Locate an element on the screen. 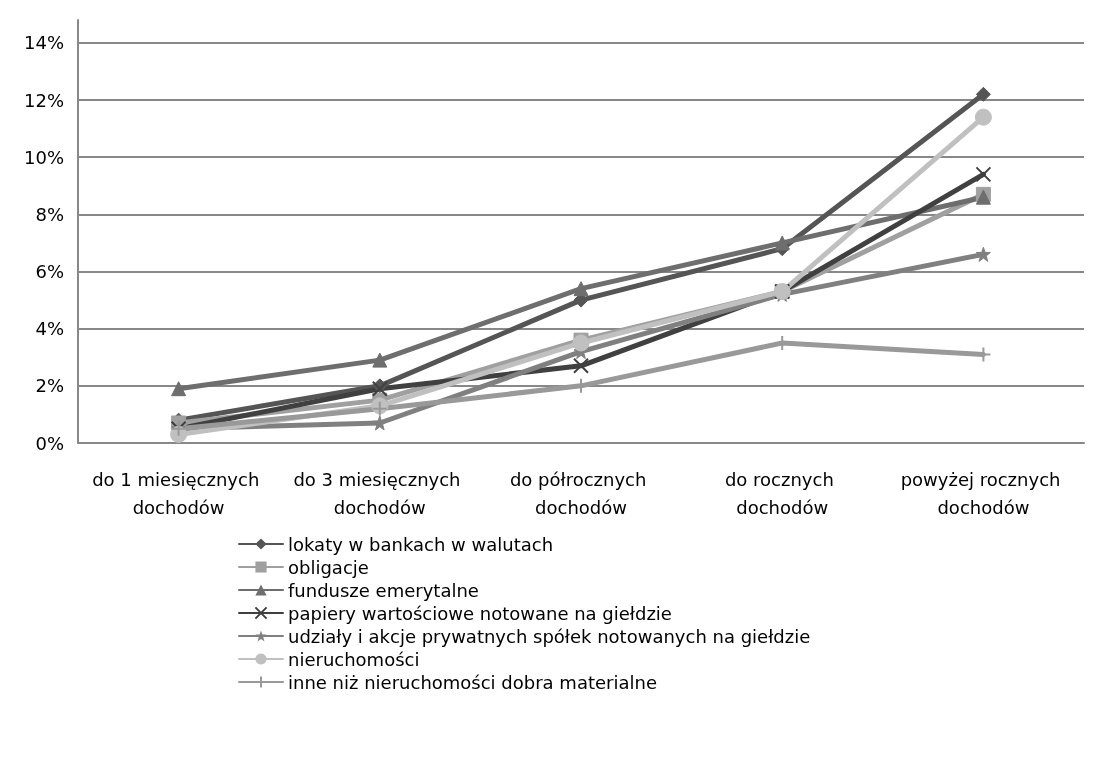  legend-label: udziały i akcje prywatnych spółek notowanych na giełdzie is located at coordinates (549, 636).